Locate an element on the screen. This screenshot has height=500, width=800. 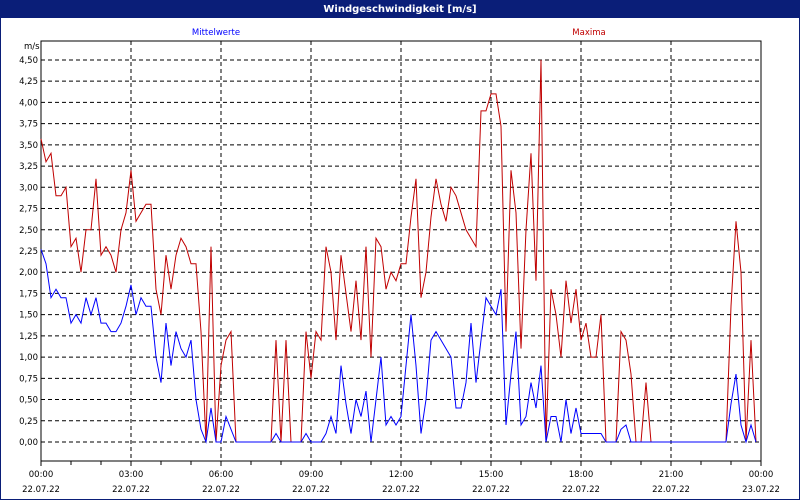
y-tick-label: 1,00 is located at coordinates (28, 358).